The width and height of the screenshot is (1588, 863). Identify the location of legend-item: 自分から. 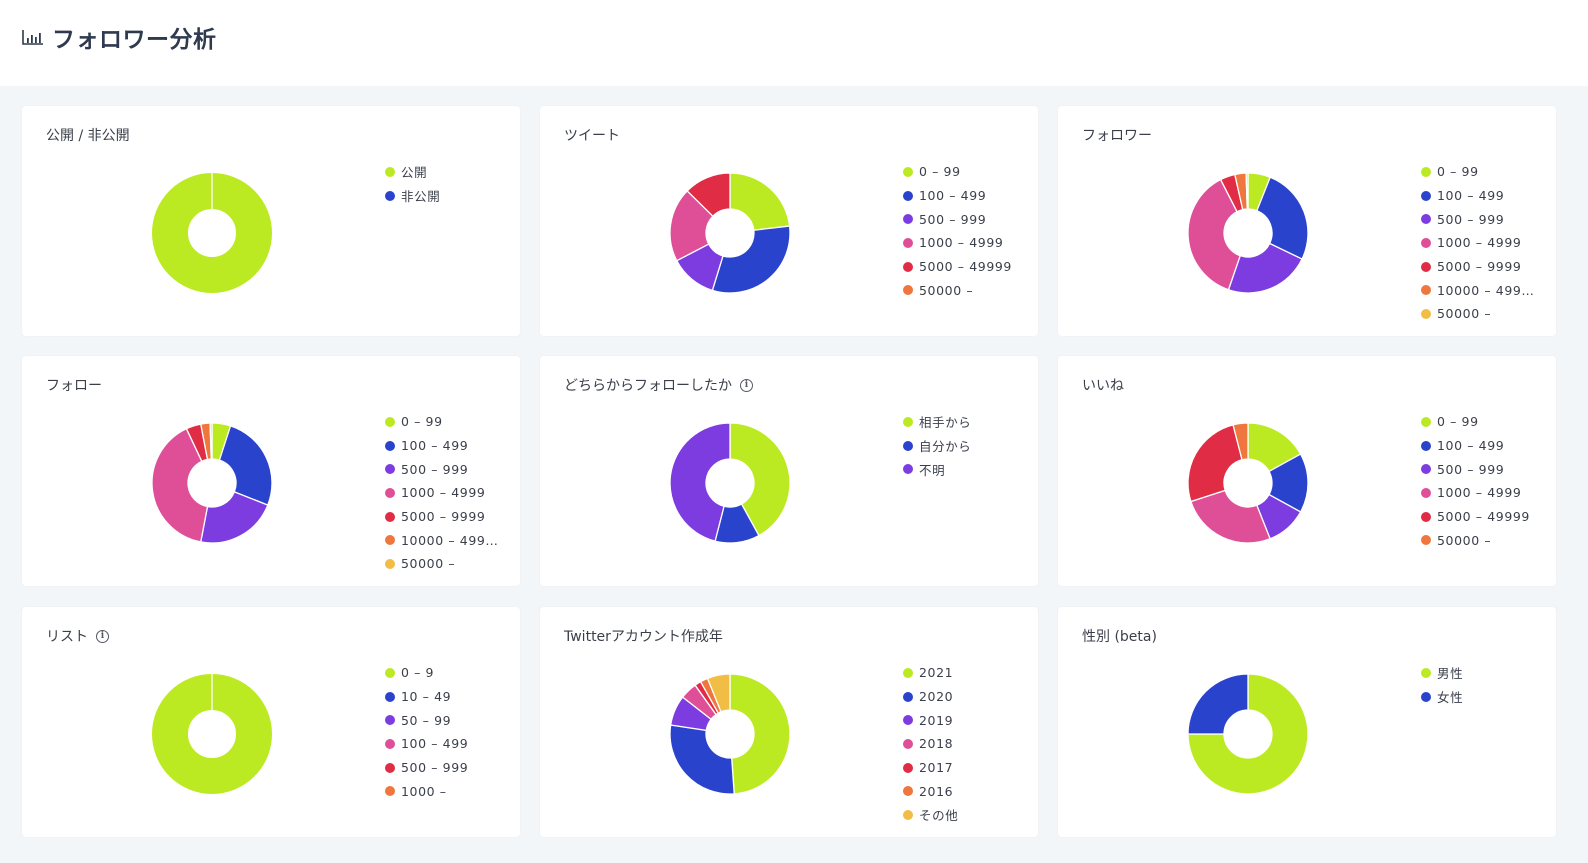
(937, 446).